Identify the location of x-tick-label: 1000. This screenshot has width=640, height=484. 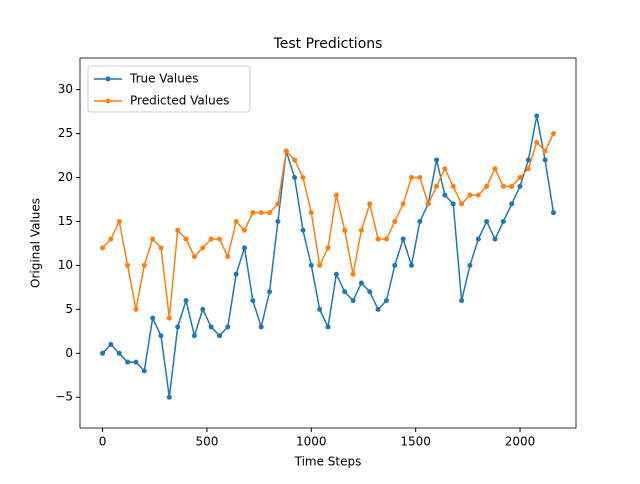
(311, 442).